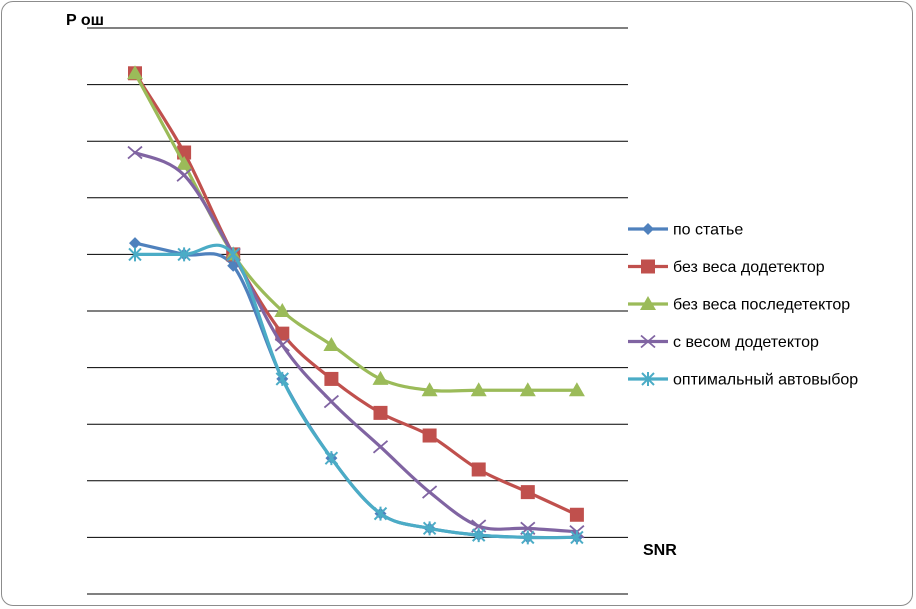 The image size is (916, 609). I want to click on legend-label: по статье, so click(708, 230).